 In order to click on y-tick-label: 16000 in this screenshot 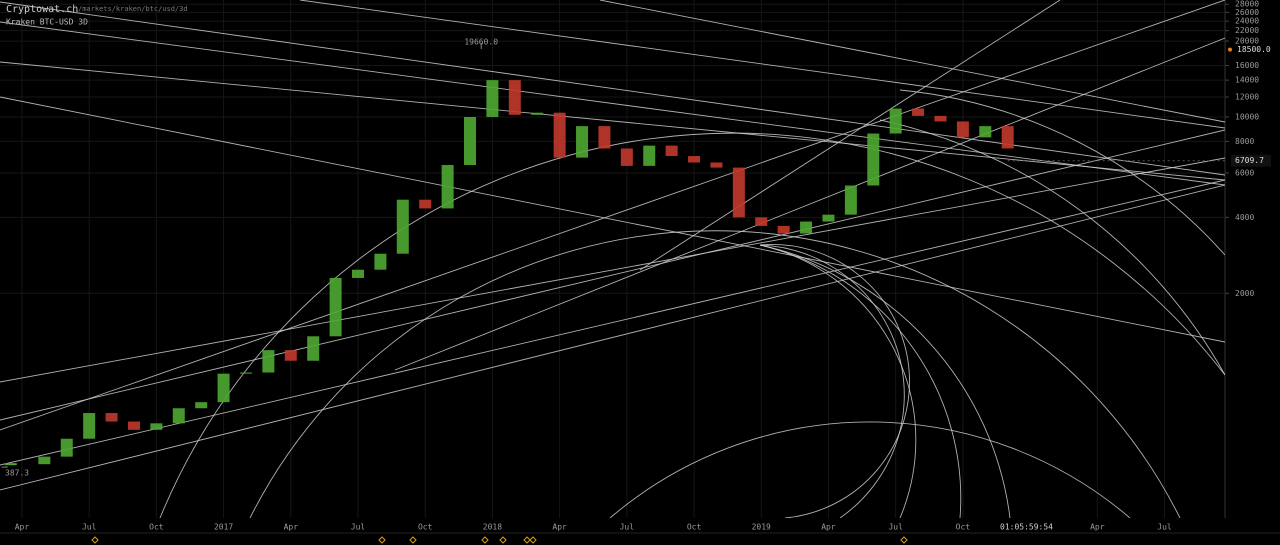, I will do `click(1247, 65)`.